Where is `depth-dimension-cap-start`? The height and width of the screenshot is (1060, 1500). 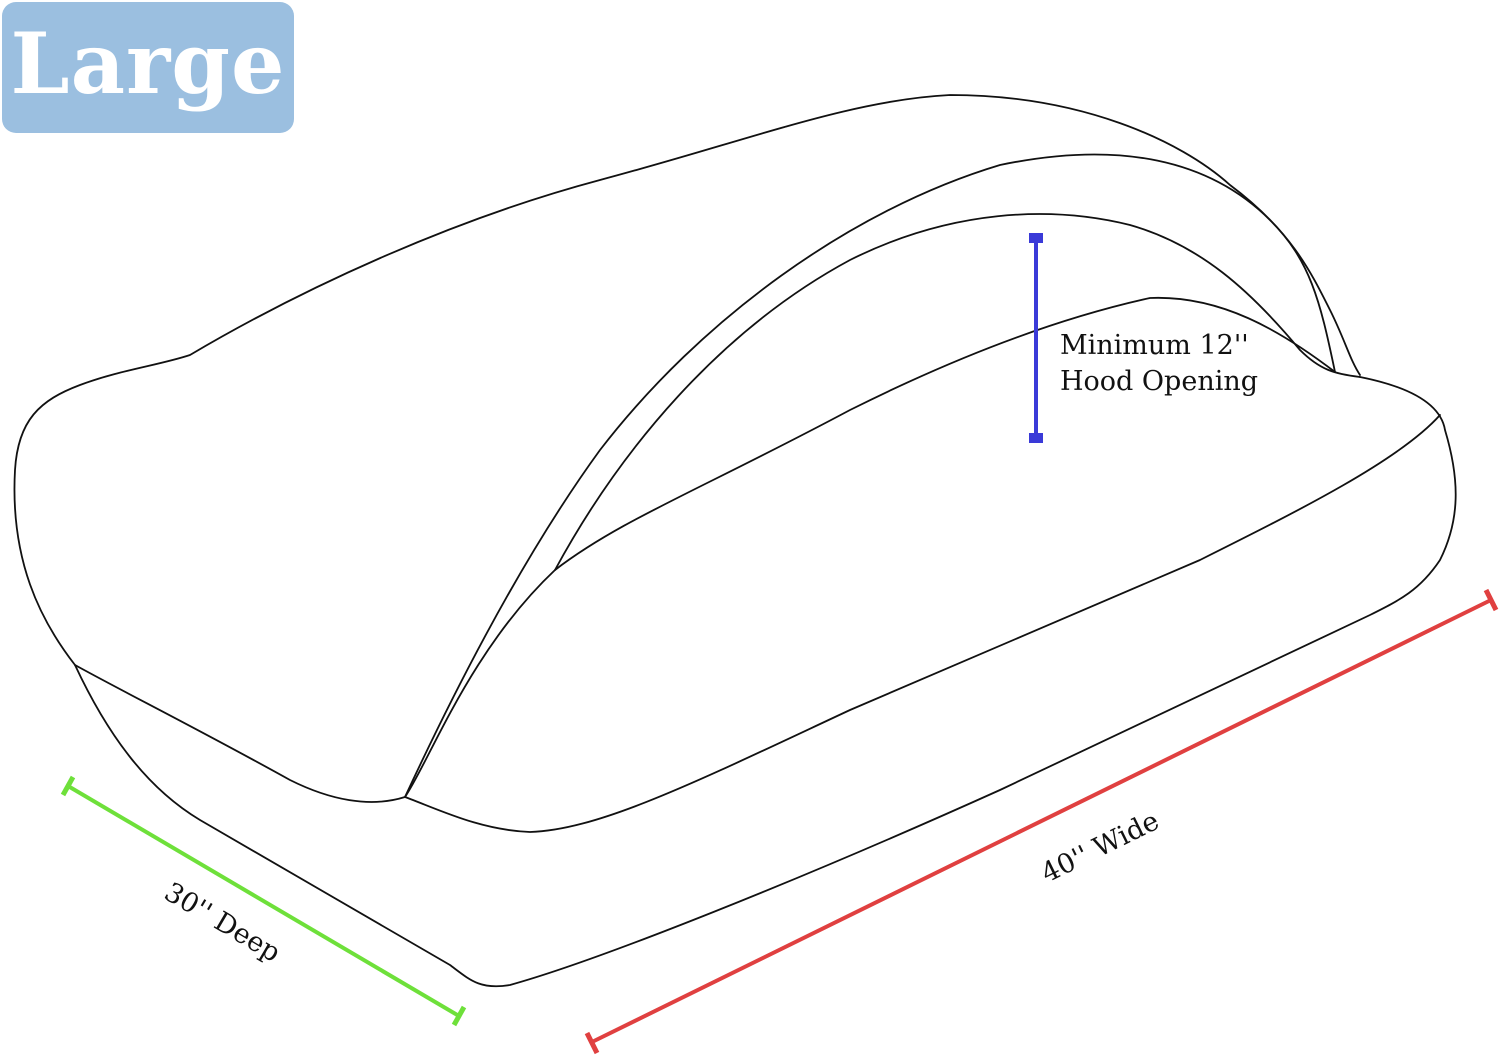 depth-dimension-cap-start is located at coordinates (68, 786).